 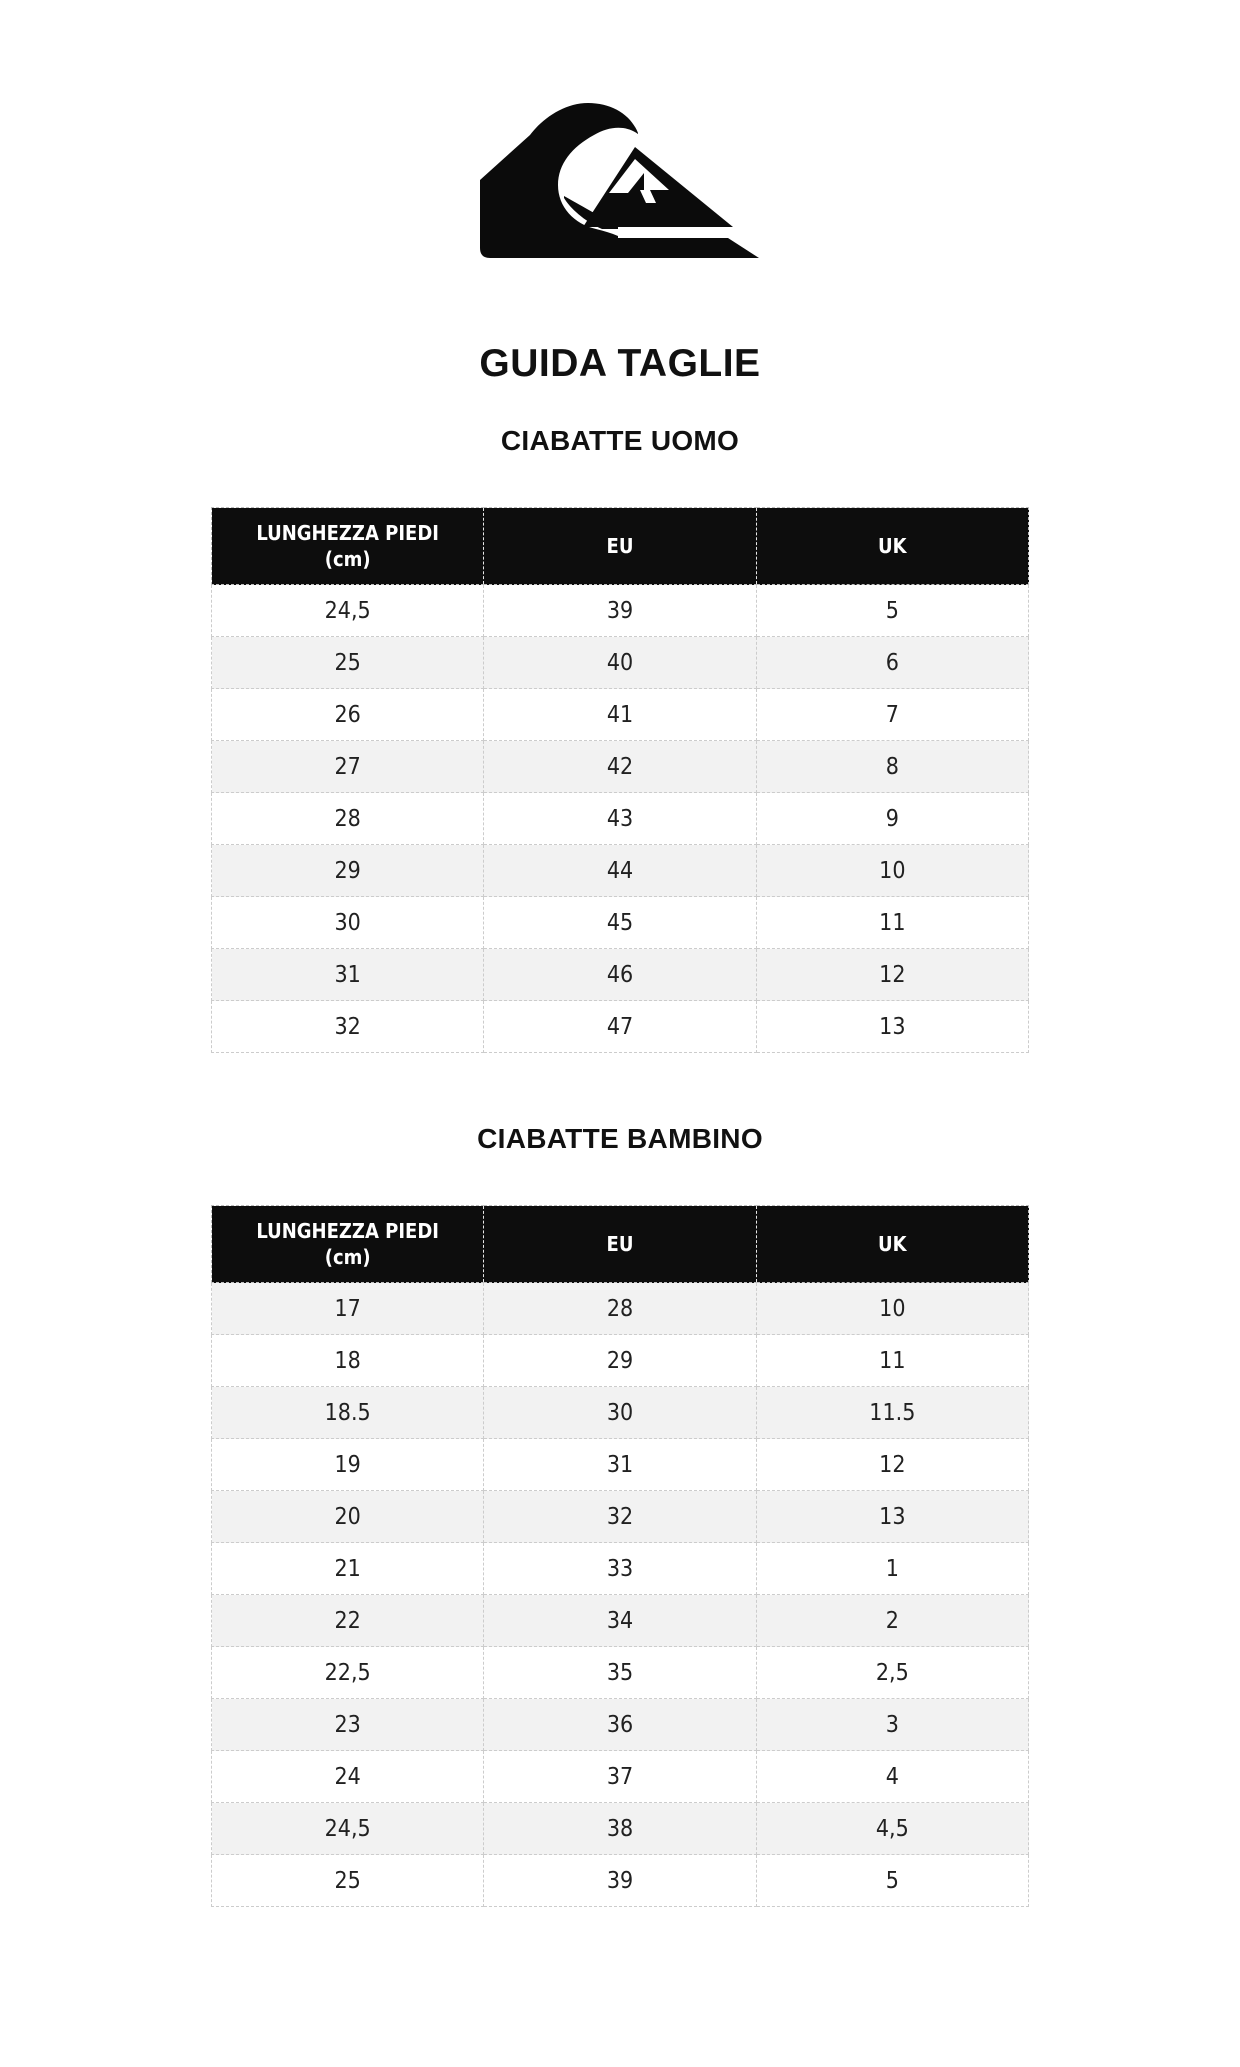 What do you see at coordinates (347, 714) in the screenshot?
I see `size-cell: 26` at bounding box center [347, 714].